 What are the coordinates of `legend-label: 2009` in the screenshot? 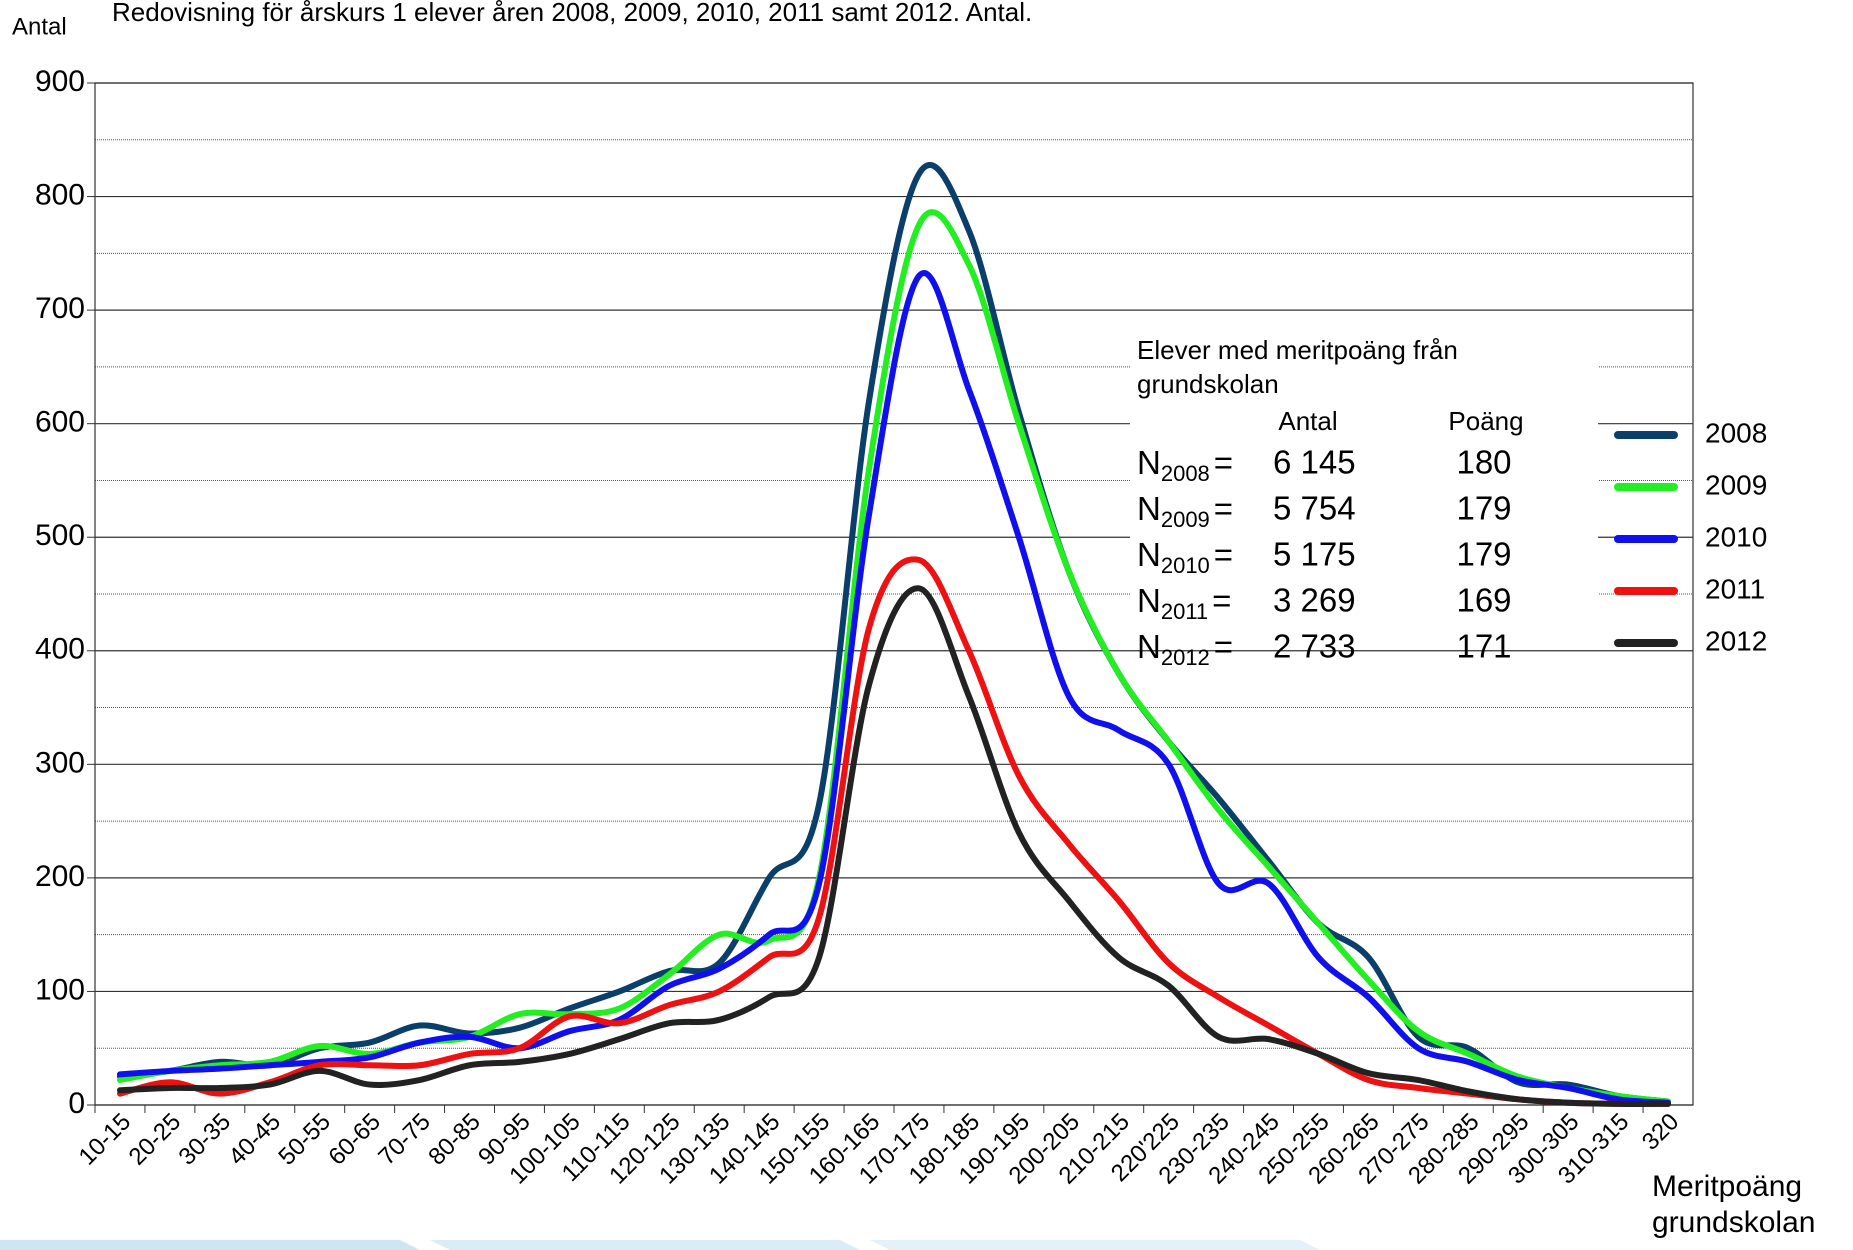 It's located at (1736, 484).